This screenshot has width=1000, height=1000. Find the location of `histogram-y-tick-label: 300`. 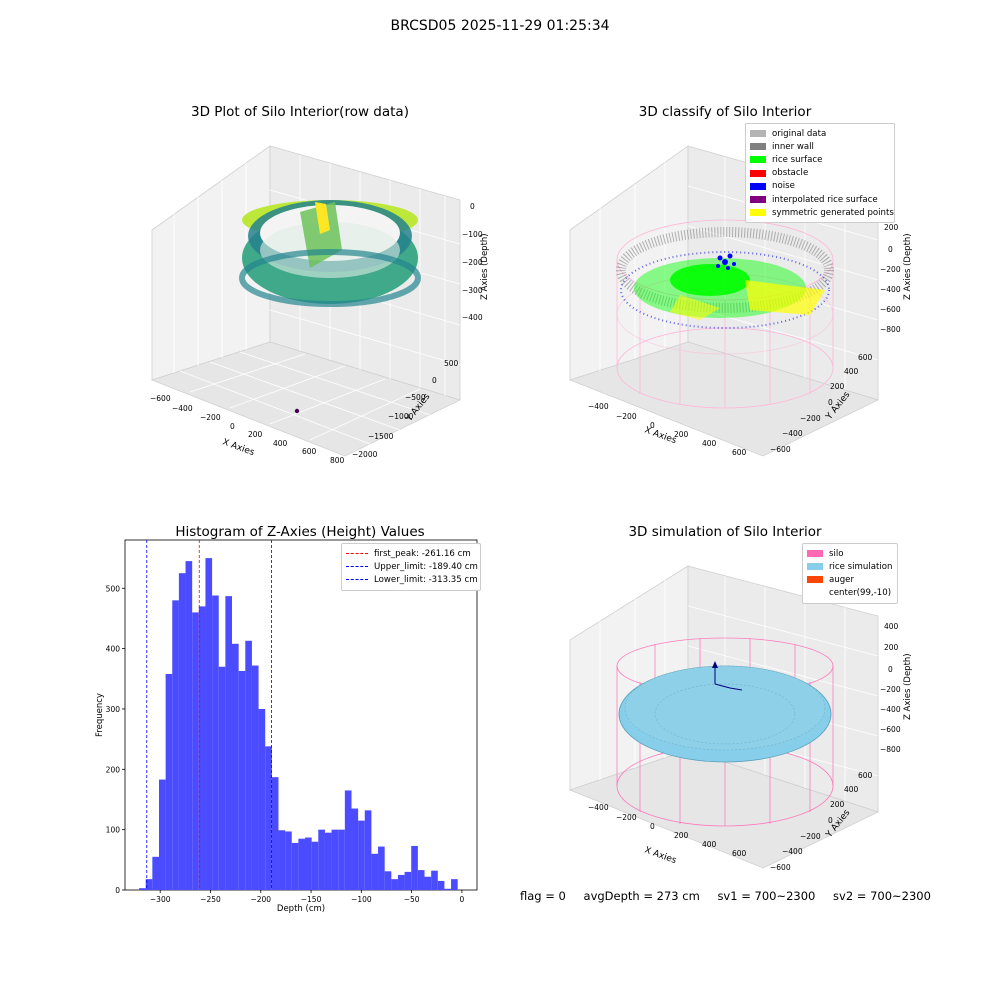

histogram-y-tick-label: 300 is located at coordinates (113, 709).